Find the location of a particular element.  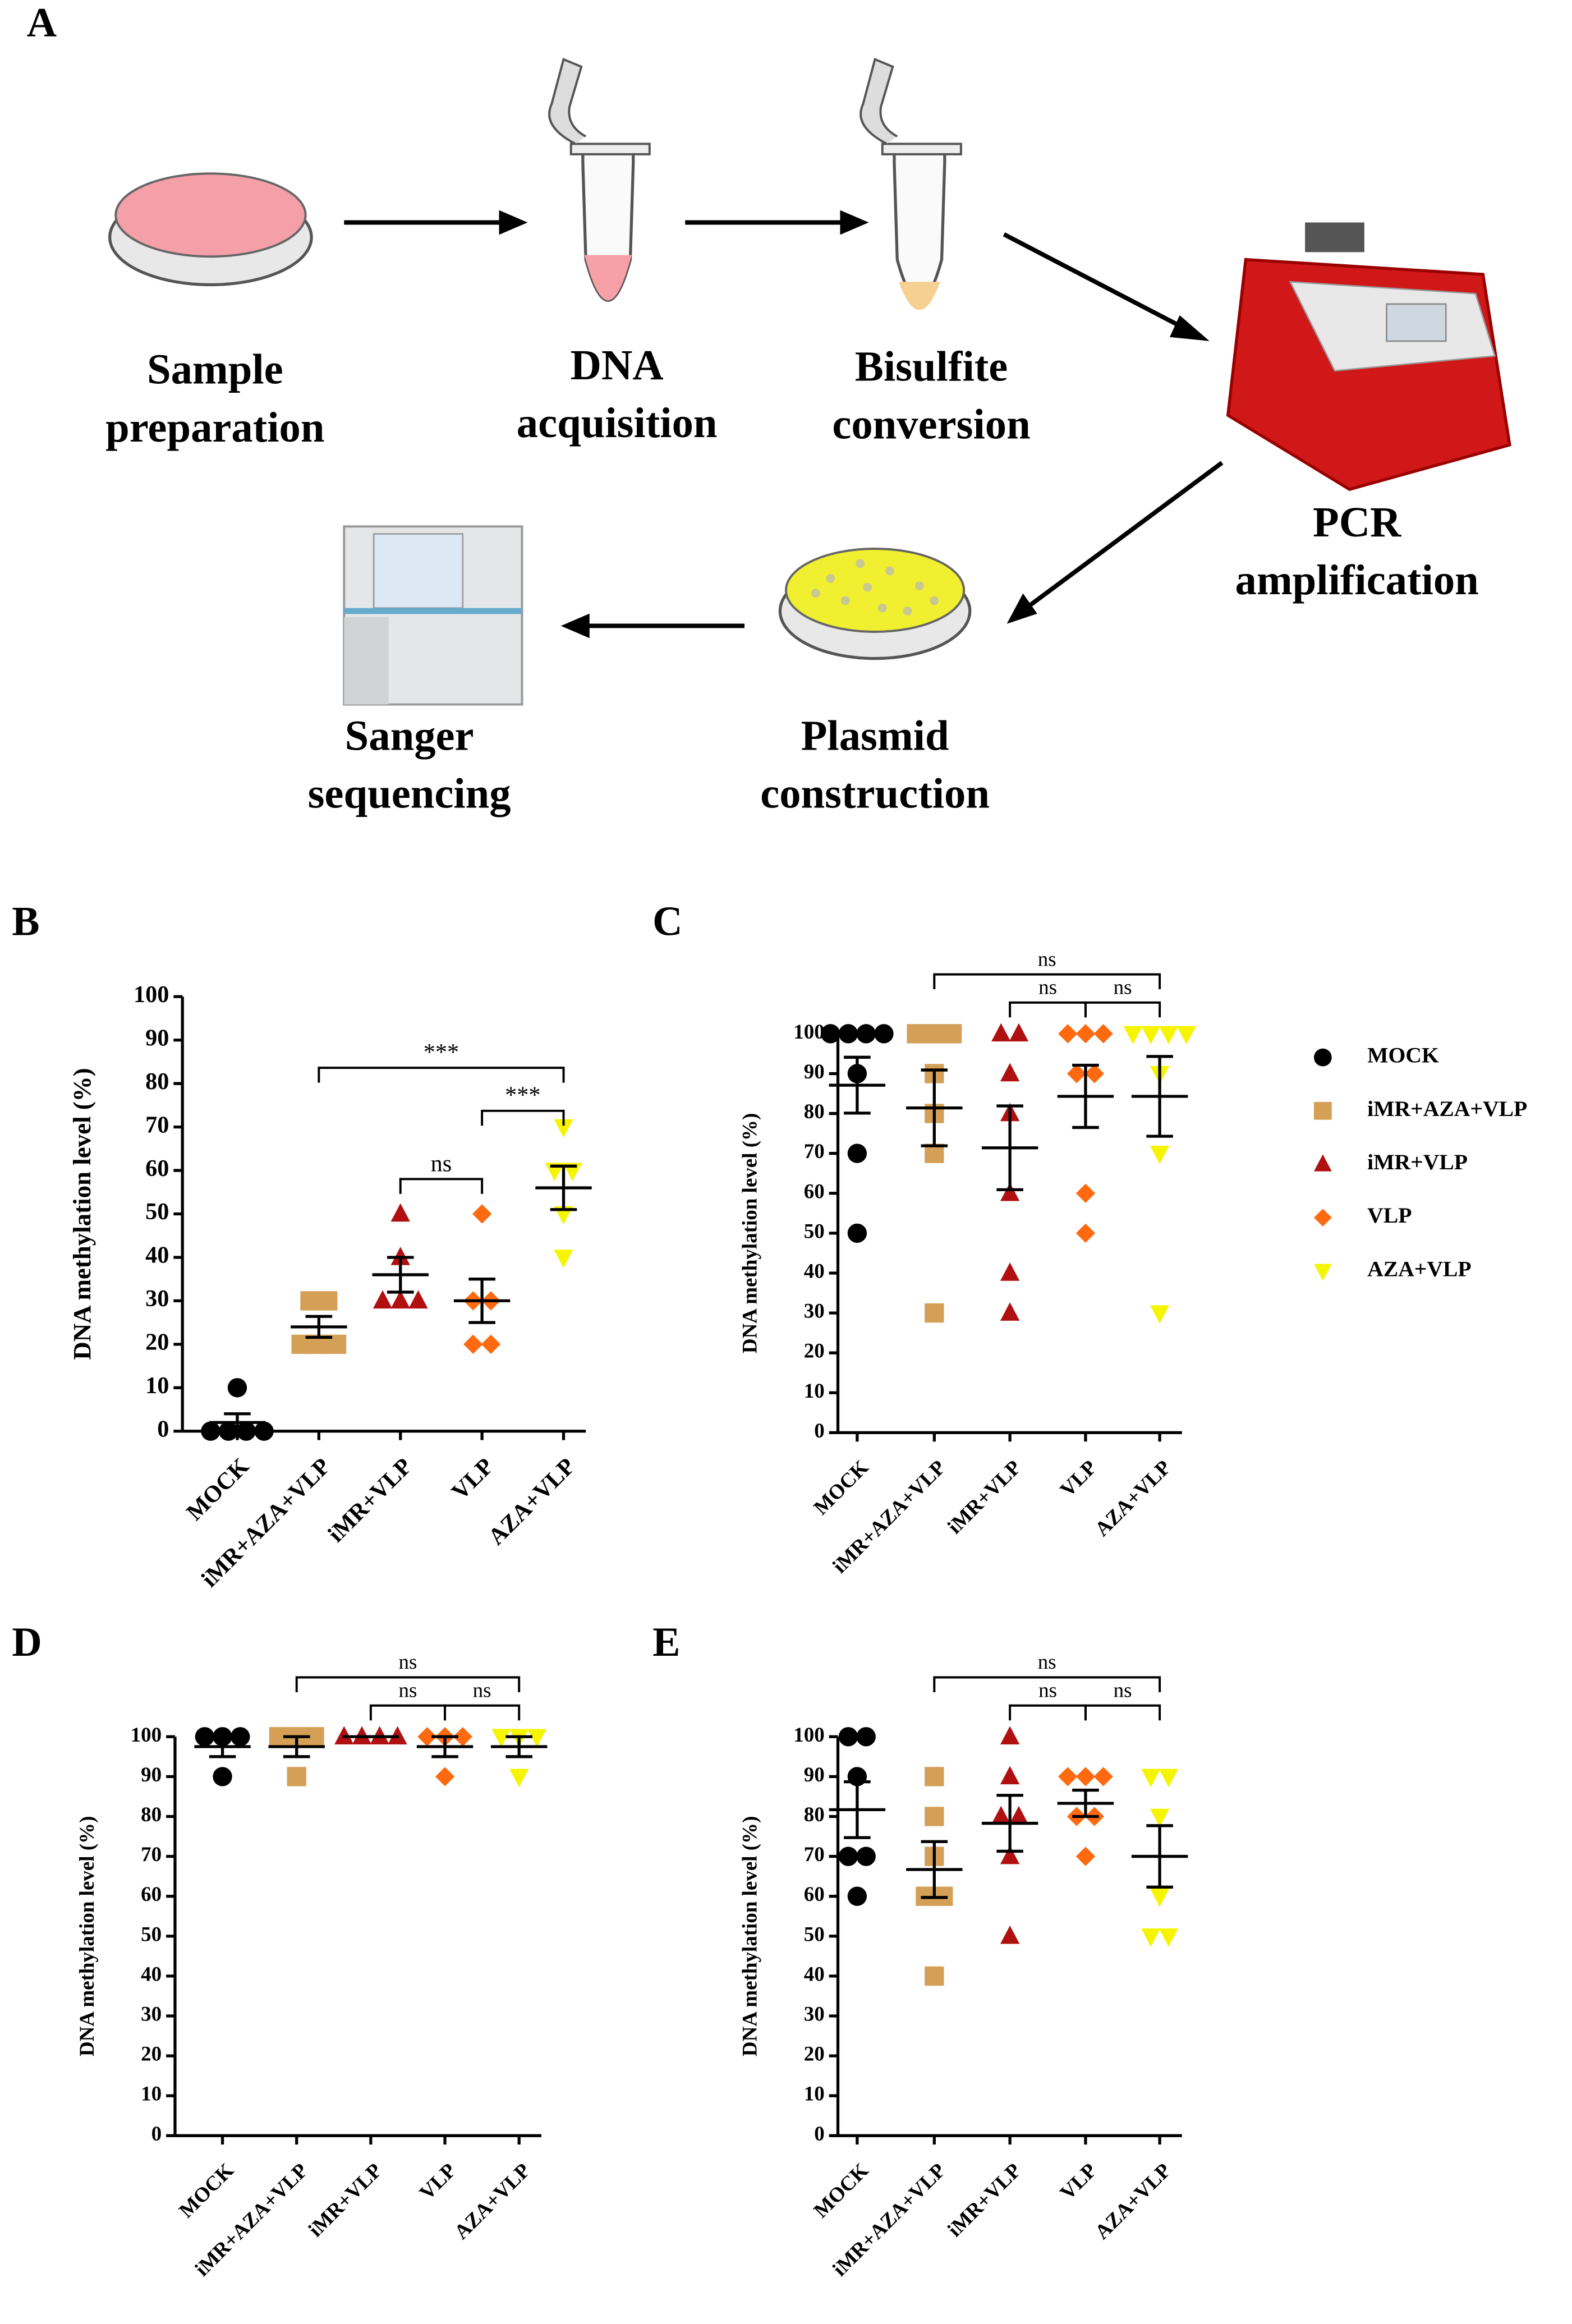

legend-label: iMR+AZA+VLP is located at coordinates (1447, 1108).